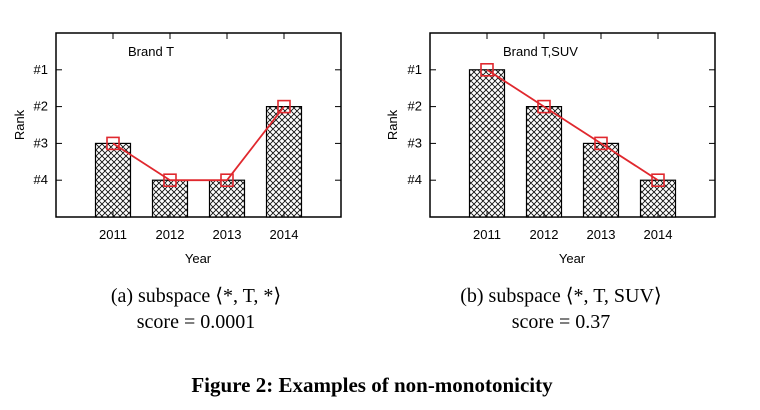 The image size is (760, 410). I want to click on subfigure-caption-b-line2: score = 0.37, so click(561, 322).